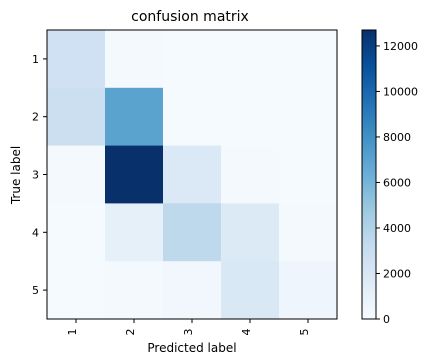 The height and width of the screenshot is (356, 427). I want to click on colorbar-tick-label: 4000, so click(397, 228).